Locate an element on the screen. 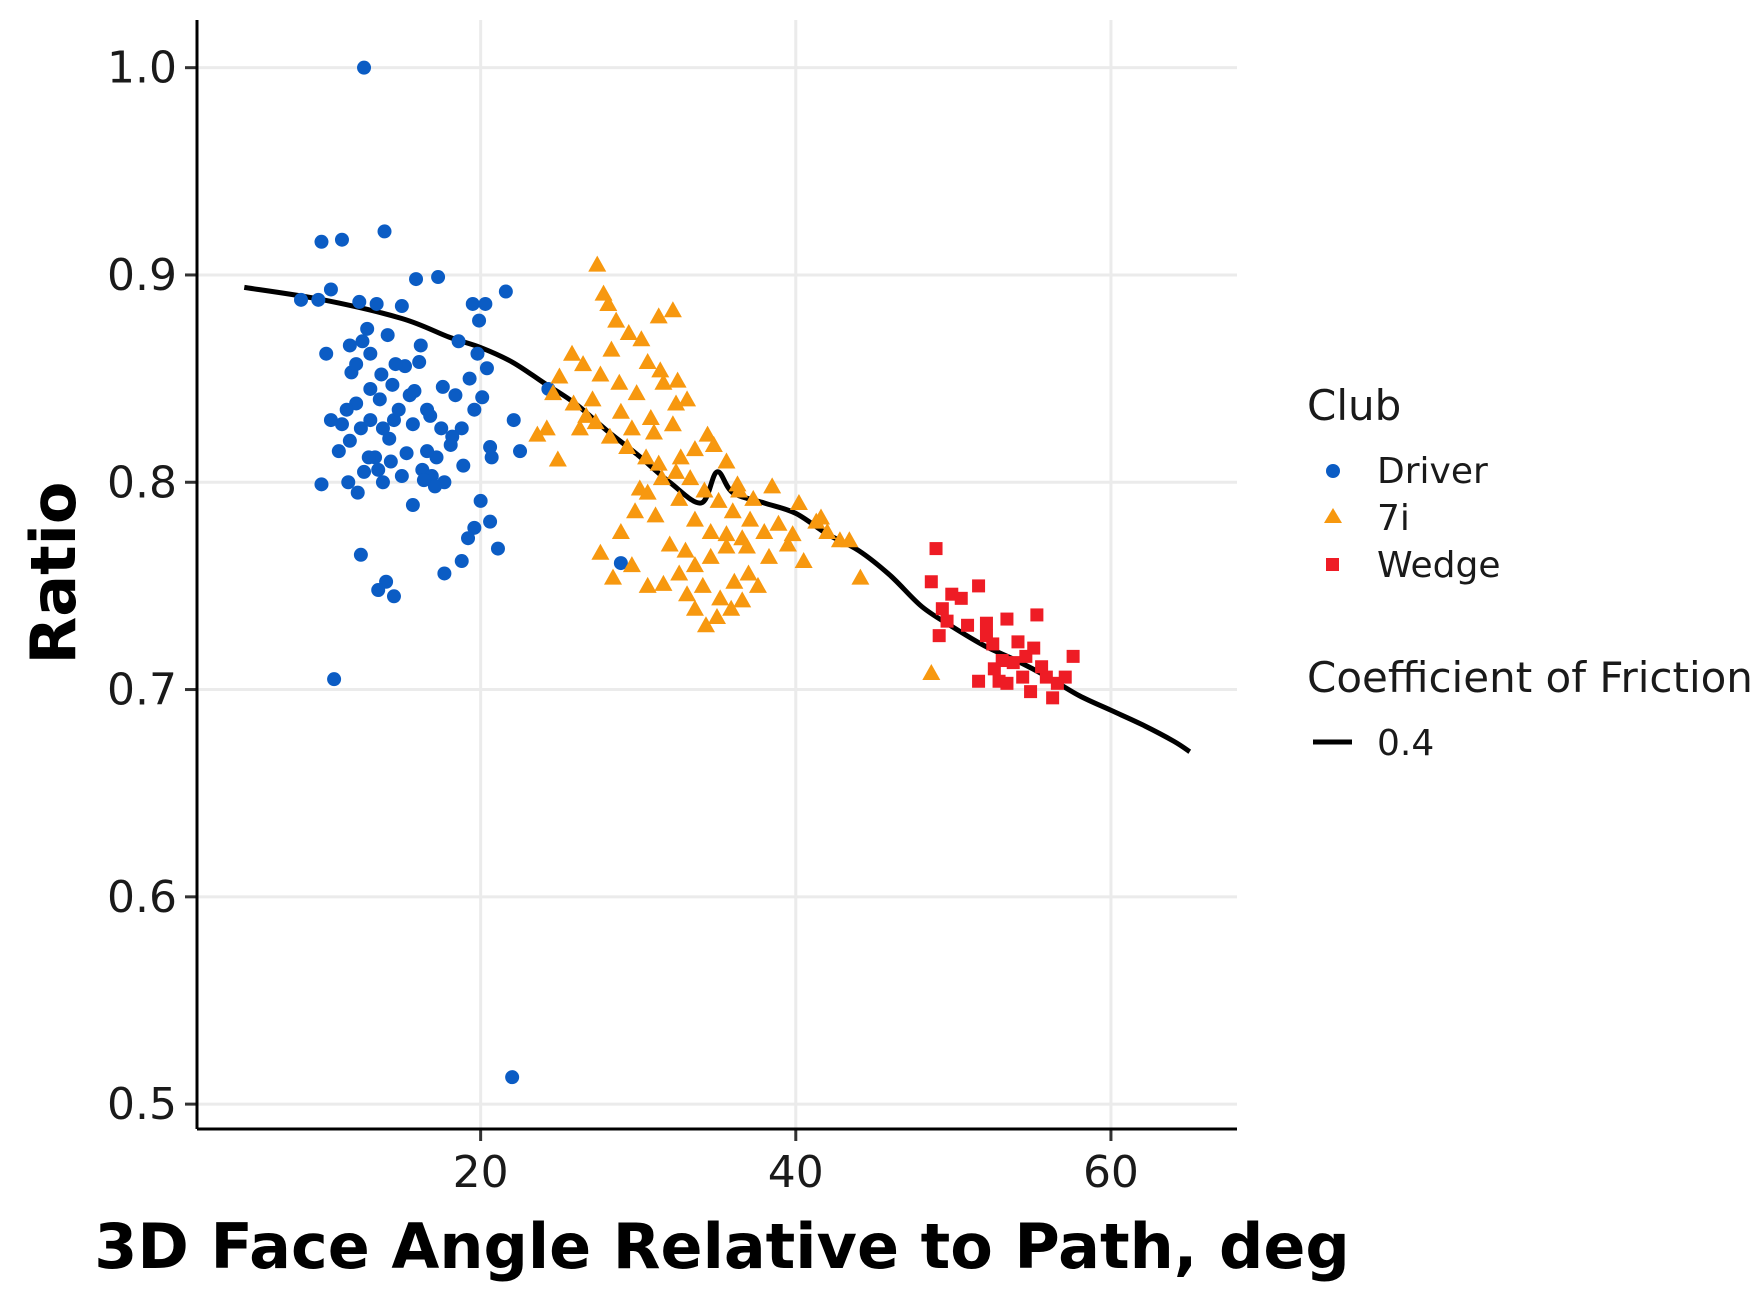 This screenshot has width=1757, height=1295. legend-label-driver: Driver is located at coordinates (1432, 471).